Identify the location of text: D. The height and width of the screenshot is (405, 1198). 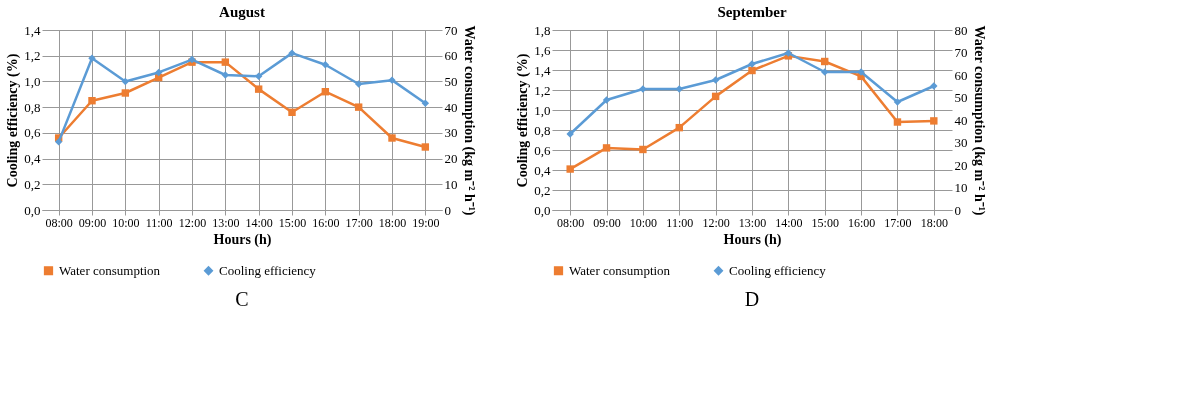
(752, 299).